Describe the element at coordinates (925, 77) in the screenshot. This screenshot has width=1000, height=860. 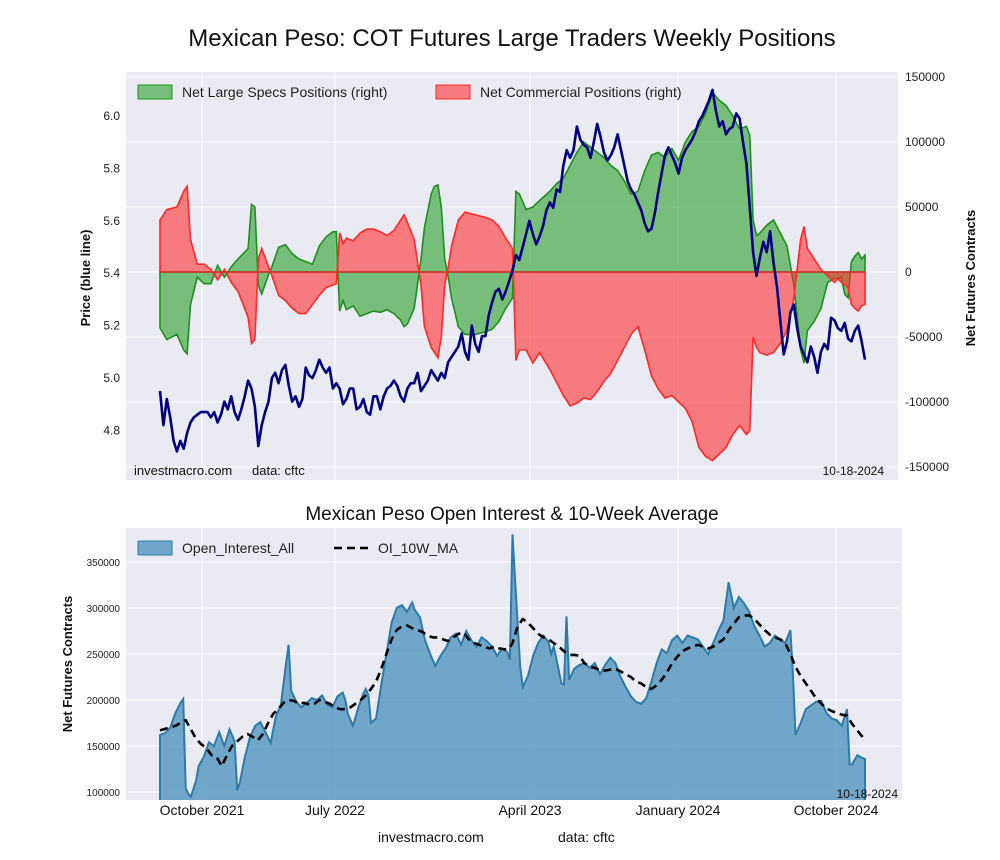
I see `right-tick-label: 150000` at that location.